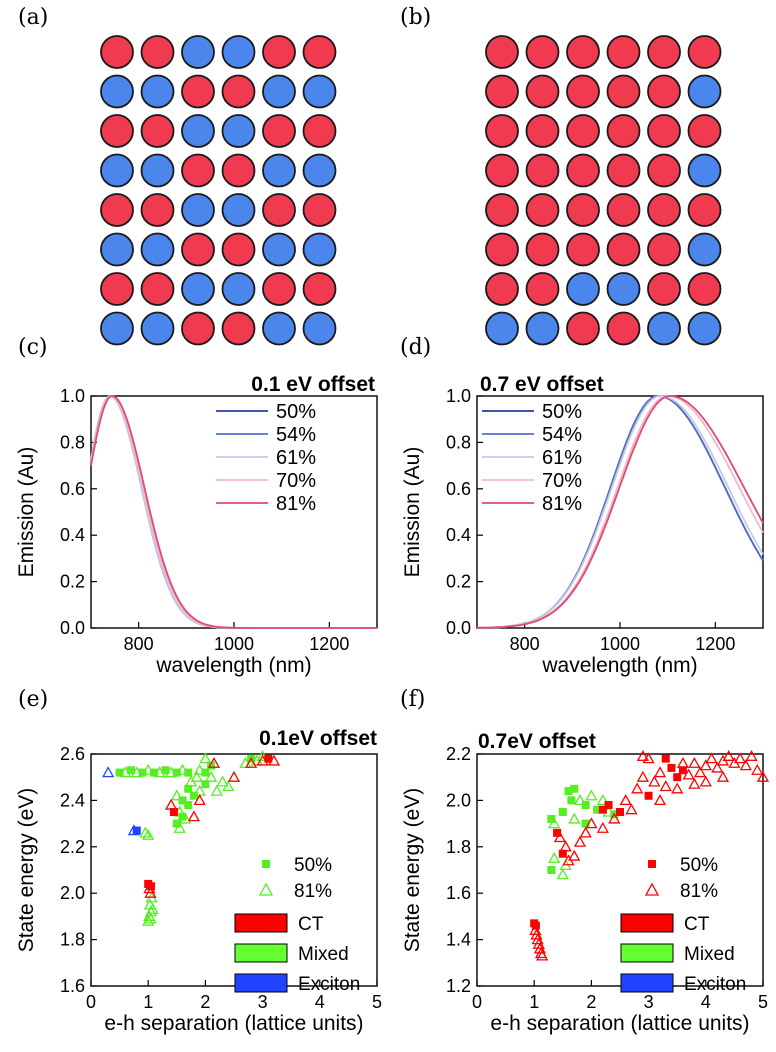 The width and height of the screenshot is (776, 1052). What do you see at coordinates (233, 512) in the screenshot?
I see `series-line-70pct` at bounding box center [233, 512].